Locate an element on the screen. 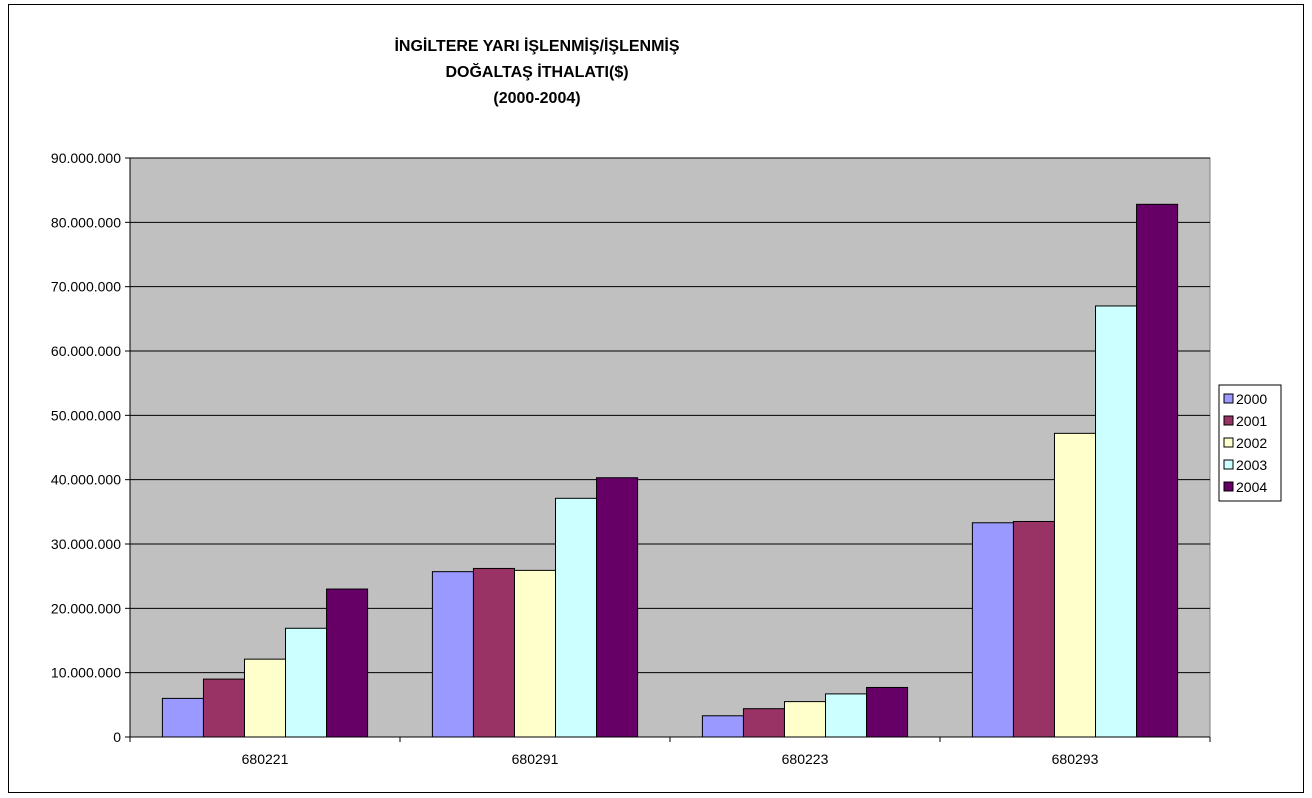  y-tick-label: 90.000.000 is located at coordinates (86, 158).